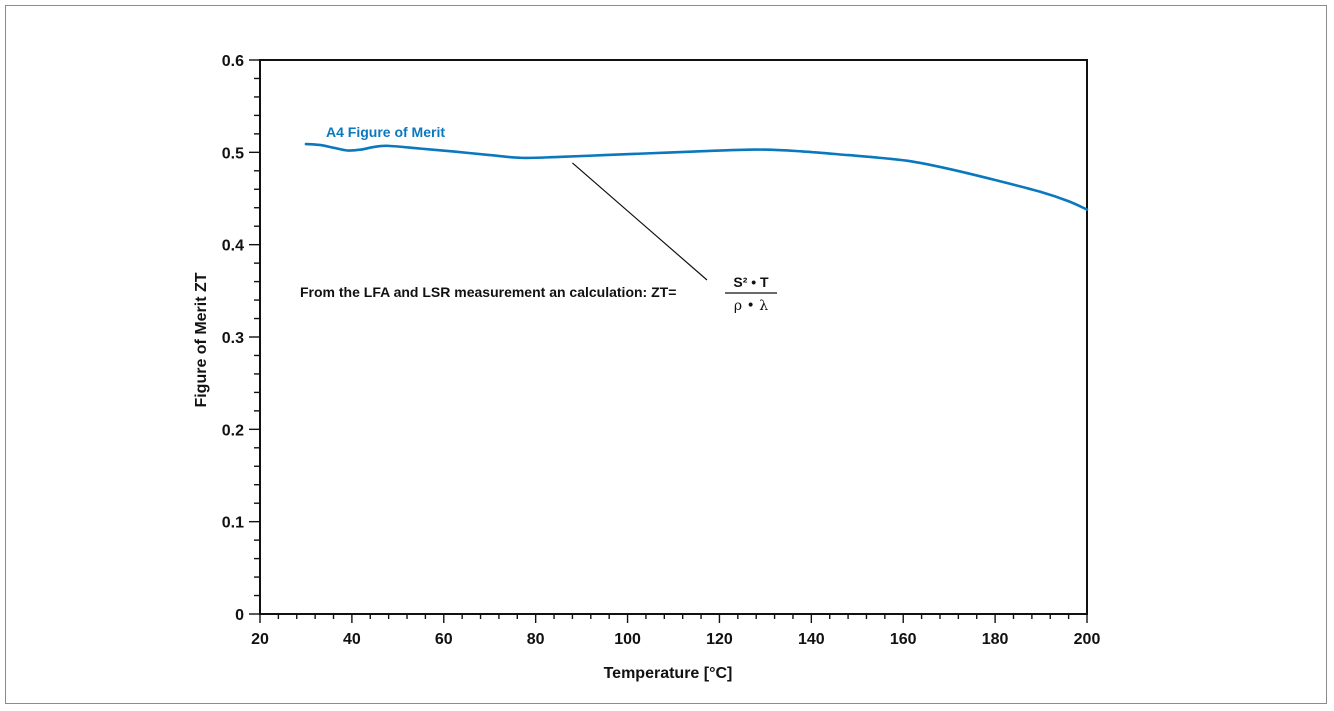 The image size is (1334, 711). Describe the element at coordinates (233, 523) in the screenshot. I see `y-tick-label: 0.1` at that location.